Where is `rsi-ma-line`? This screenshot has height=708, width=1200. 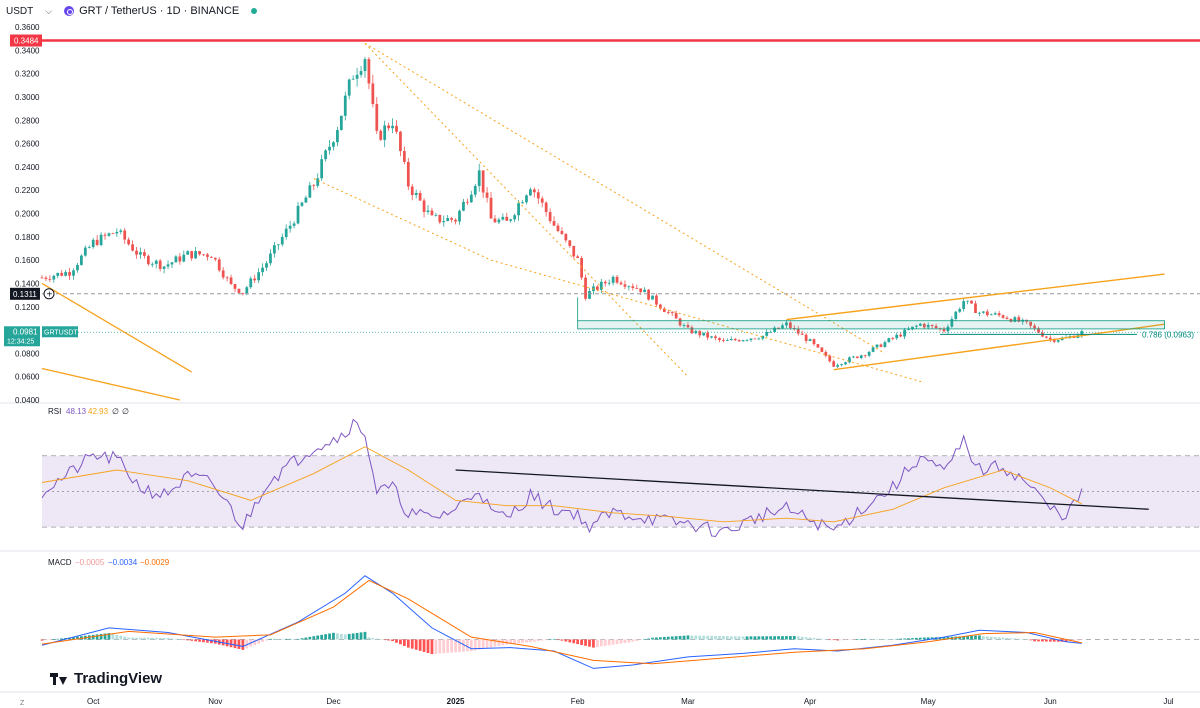
rsi-ma-line is located at coordinates (562, 484).